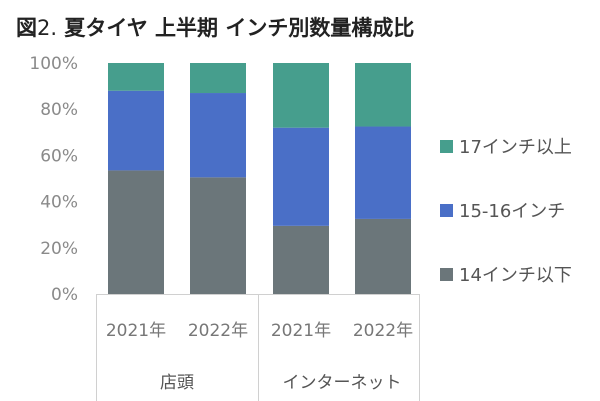  Describe the element at coordinates (47, 28) in the screenshot. I see `title-number: 2.` at that location.